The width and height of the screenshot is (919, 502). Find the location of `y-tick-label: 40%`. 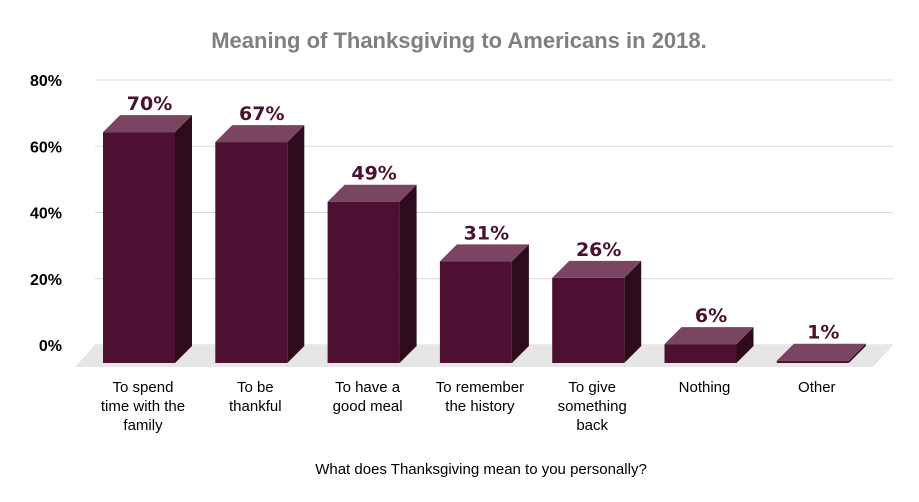

y-tick-label: 40% is located at coordinates (46, 214).